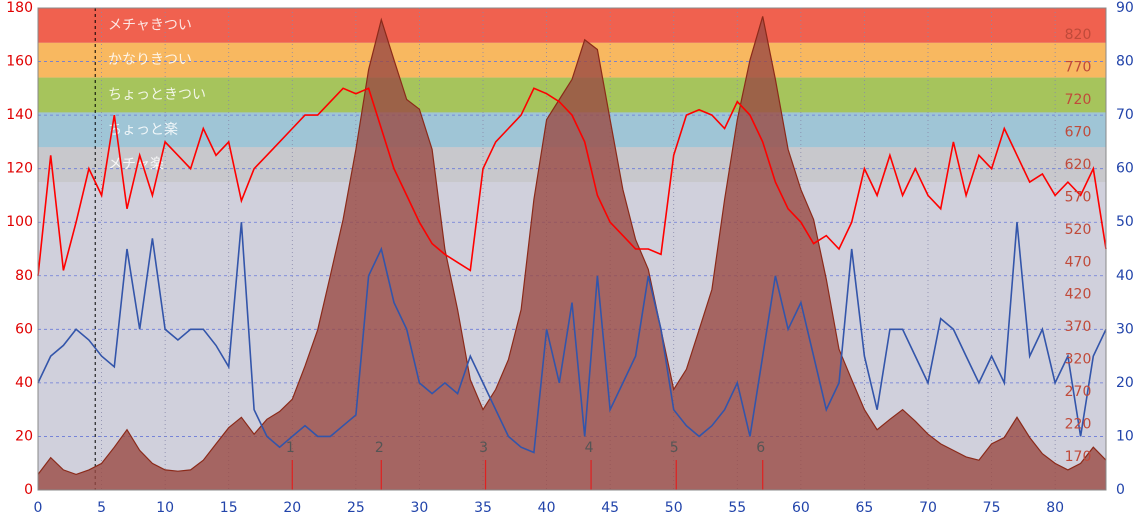  I want to click on x-tick-label: 65, so click(865, 508).